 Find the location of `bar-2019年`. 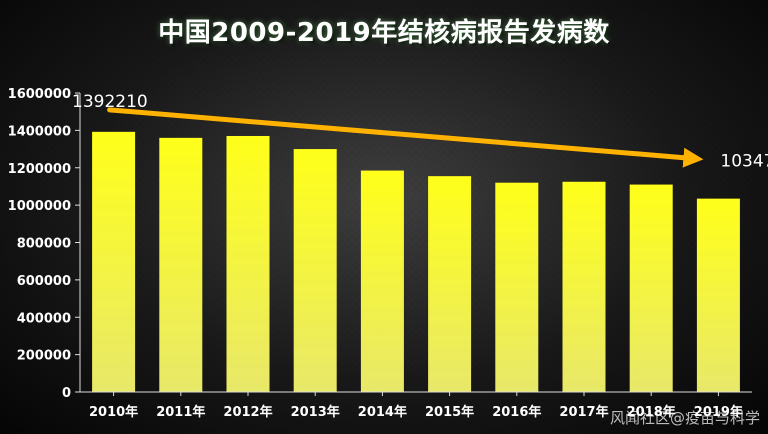

bar-2019年 is located at coordinates (718, 295).